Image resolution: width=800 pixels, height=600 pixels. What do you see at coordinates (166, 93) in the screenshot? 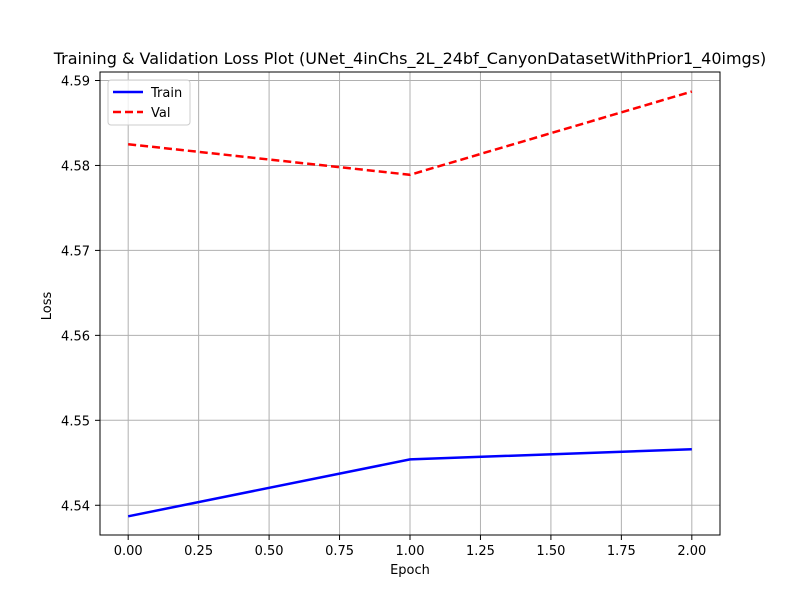
I see `legend-label-train: Train` at bounding box center [166, 93].